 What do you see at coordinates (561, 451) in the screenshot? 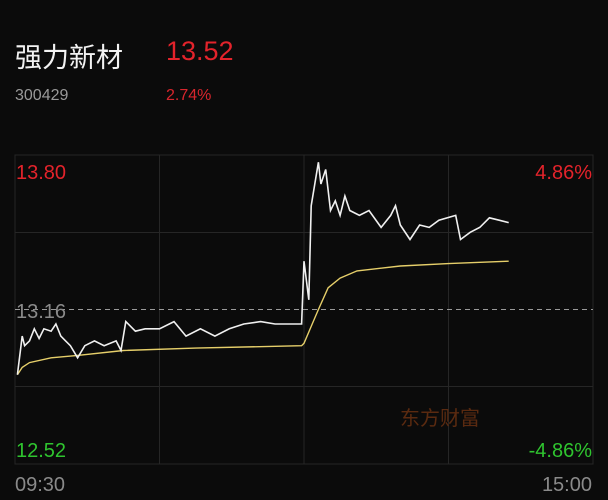
I see `y-label-bottom-pct: -4.86%` at bounding box center [561, 451].